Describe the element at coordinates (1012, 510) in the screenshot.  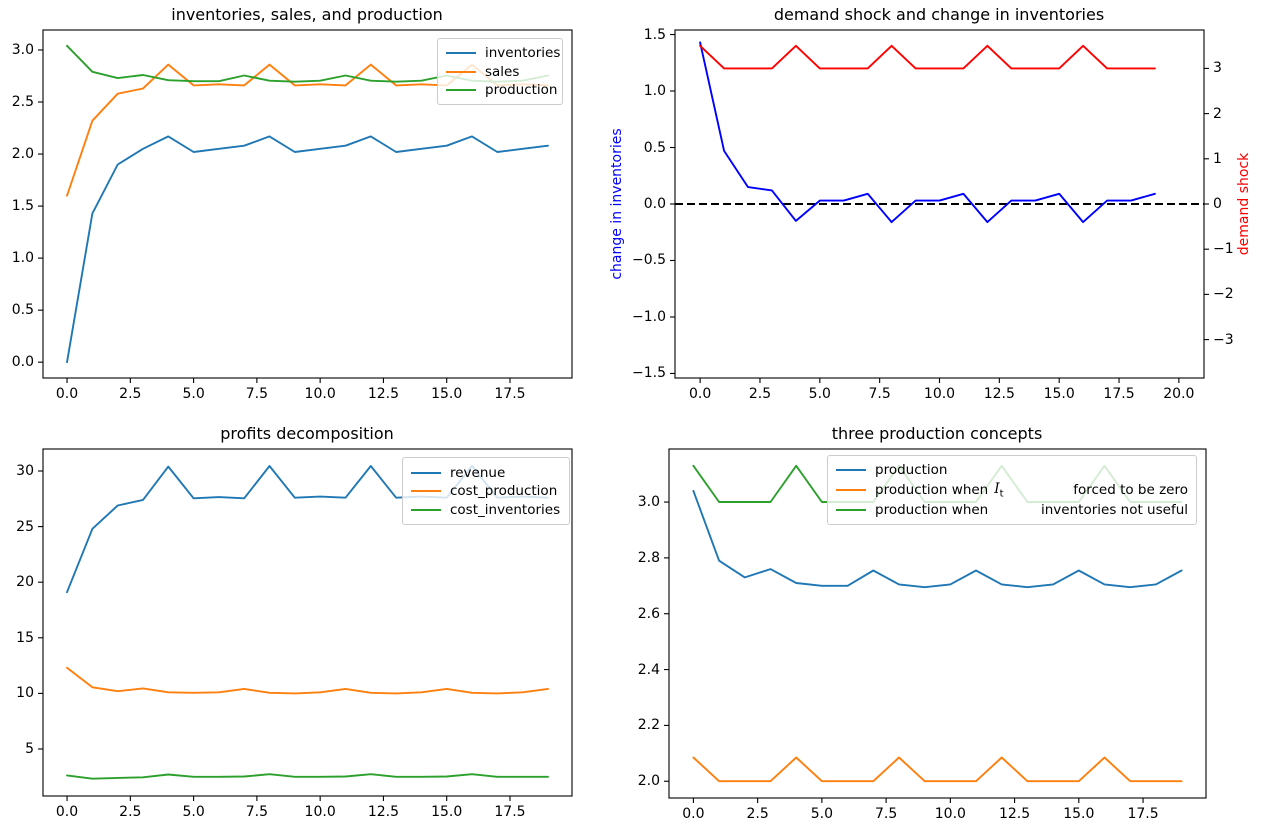
I see `legend-entry: production when inventories not useful` at that location.